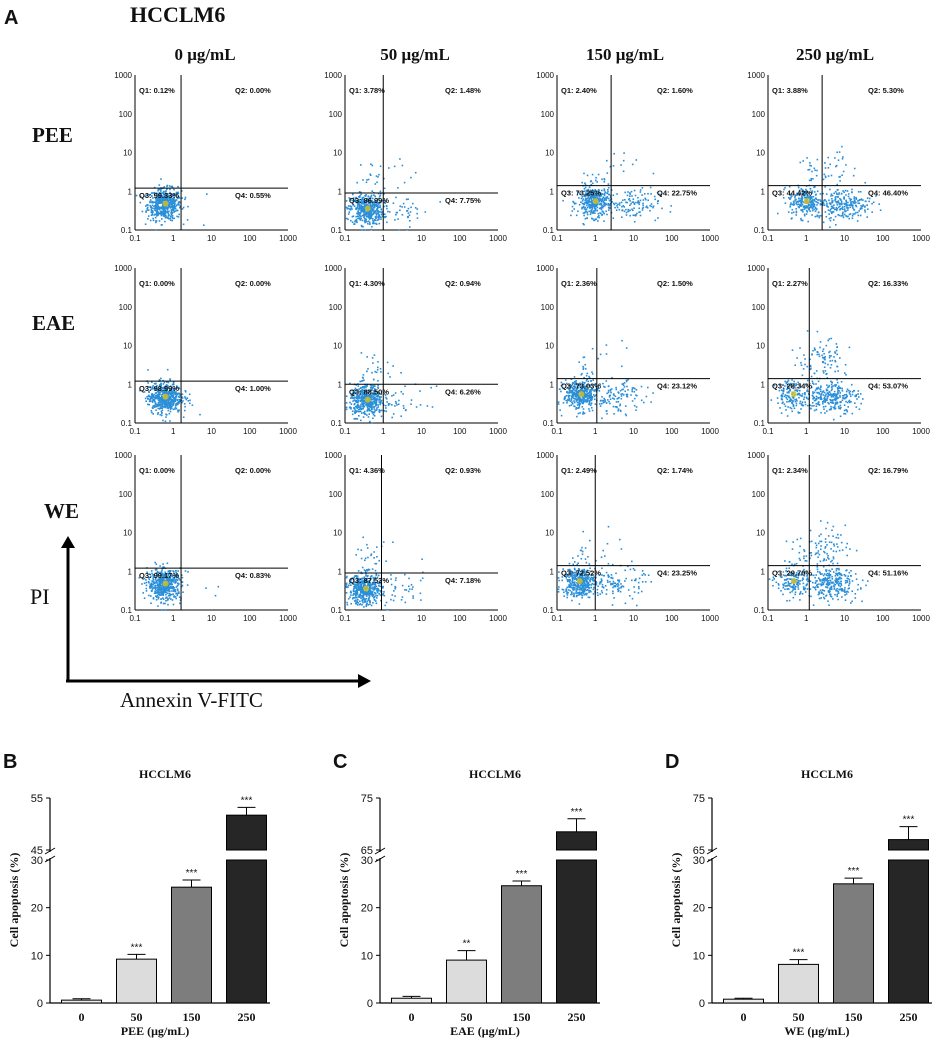  I want to click on y-tick-label: 0.1, so click(760, 423).